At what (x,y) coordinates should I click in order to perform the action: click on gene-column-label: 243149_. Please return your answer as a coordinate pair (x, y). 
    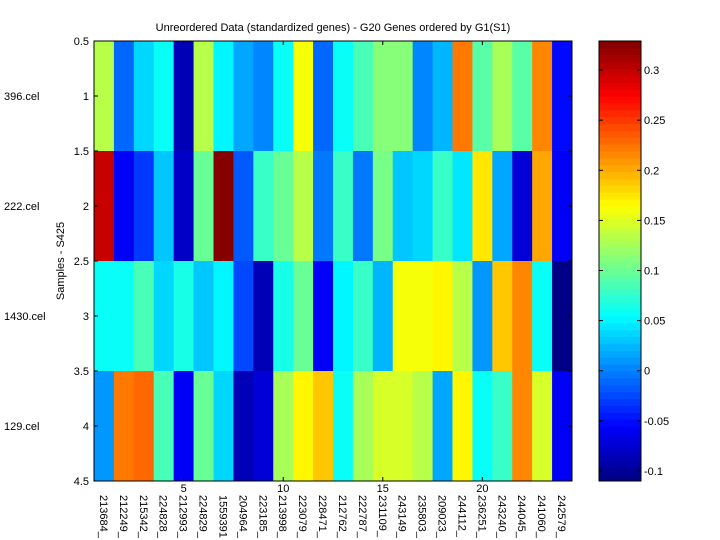
    Looking at the image, I should click on (402, 517).